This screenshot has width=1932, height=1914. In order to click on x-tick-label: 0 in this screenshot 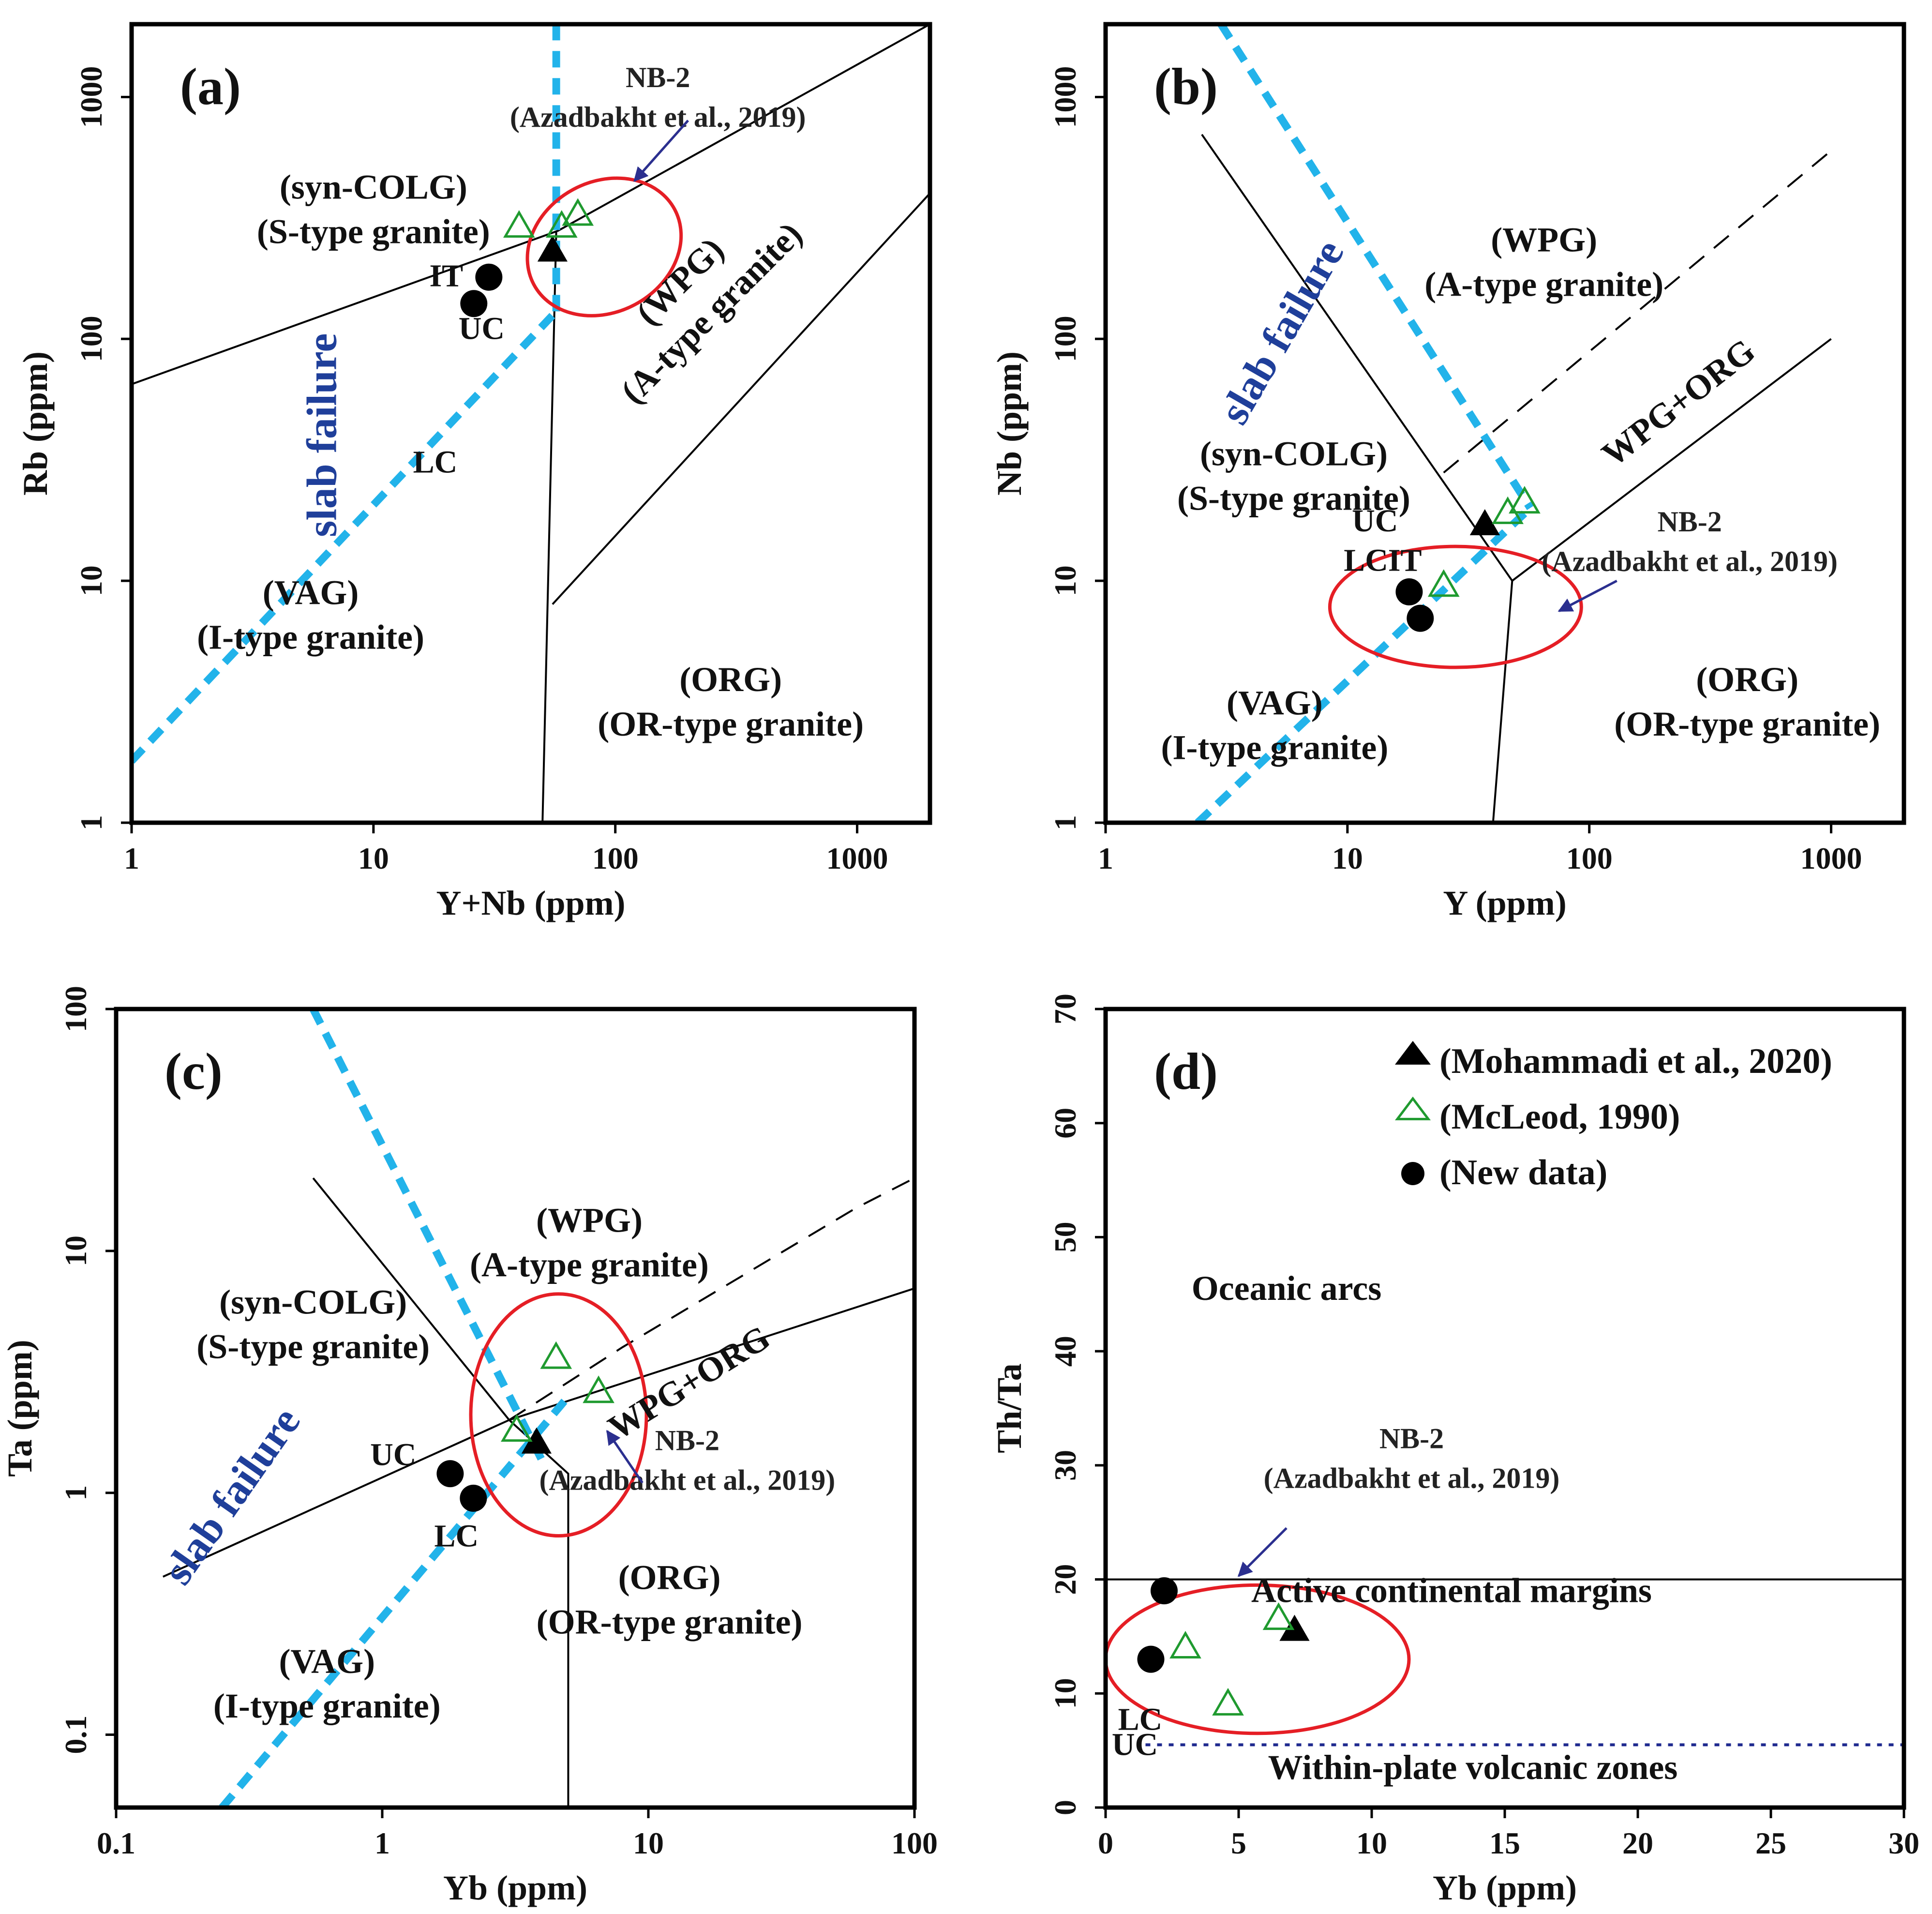, I will do `click(1105, 1843)`.